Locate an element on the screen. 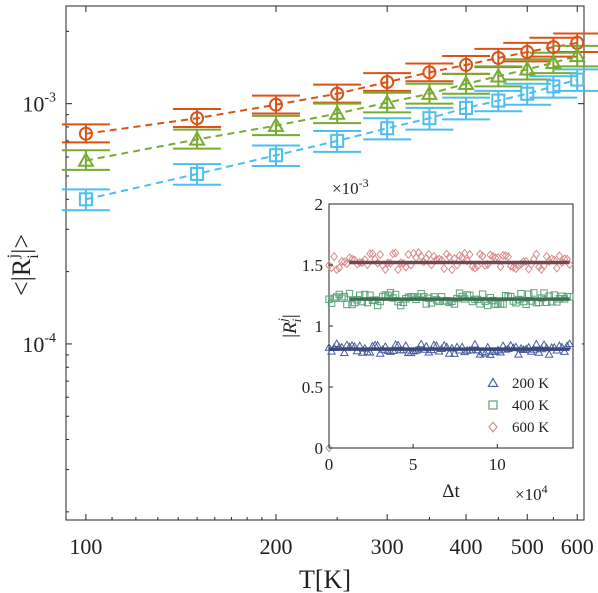  legend-label: 400 K is located at coordinates (530, 406).